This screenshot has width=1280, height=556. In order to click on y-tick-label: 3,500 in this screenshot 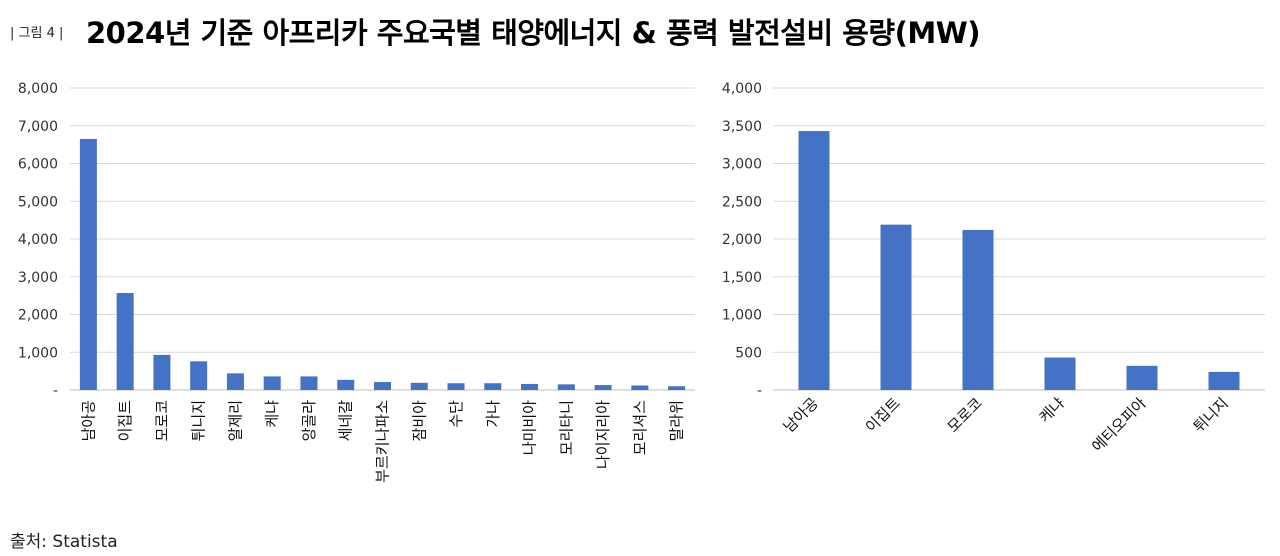, I will do `click(742, 127)`.